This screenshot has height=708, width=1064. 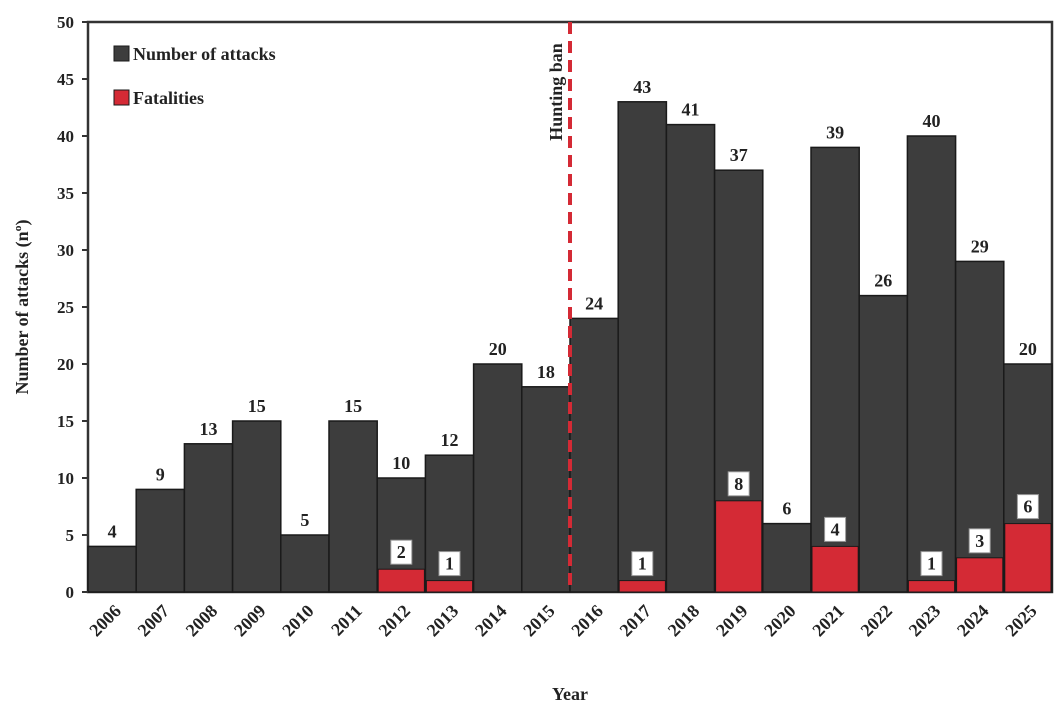 What do you see at coordinates (491, 621) in the screenshot?
I see `x-tick-label-2014: 2014` at bounding box center [491, 621].